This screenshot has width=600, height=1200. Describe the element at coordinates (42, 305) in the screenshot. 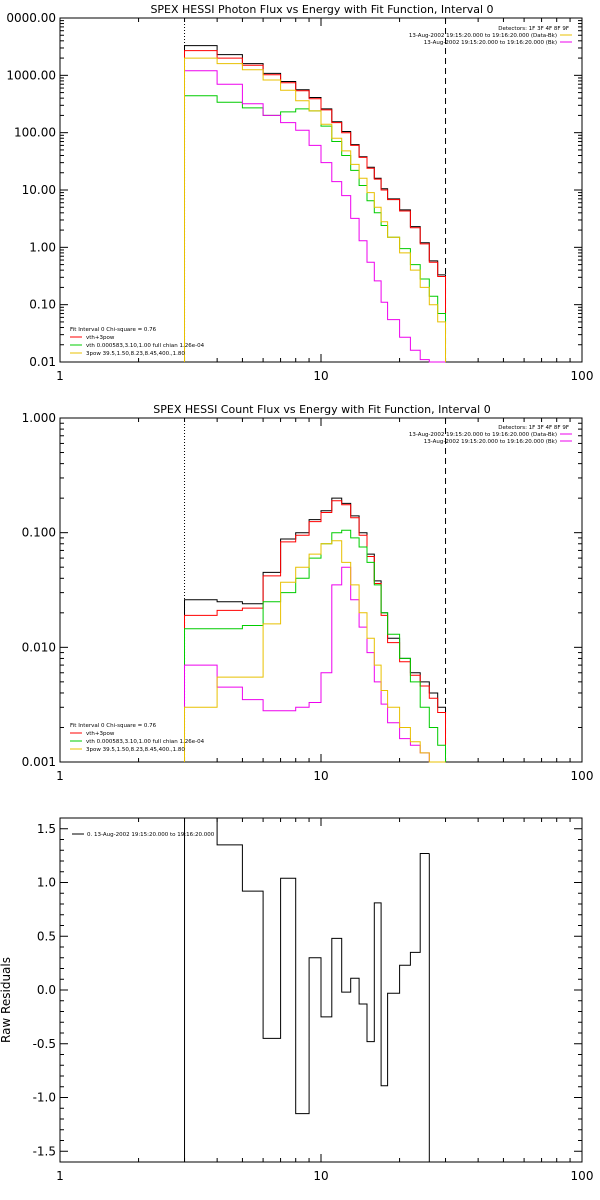

I see `y-tick-label: 0.10` at that location.